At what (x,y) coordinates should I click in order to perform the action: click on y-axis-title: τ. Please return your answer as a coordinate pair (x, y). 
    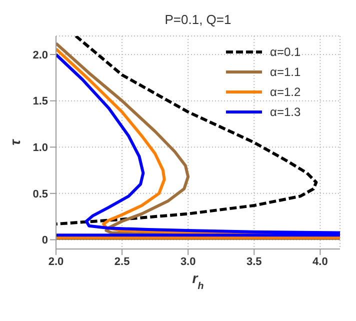
    Looking at the image, I should click on (15, 142).